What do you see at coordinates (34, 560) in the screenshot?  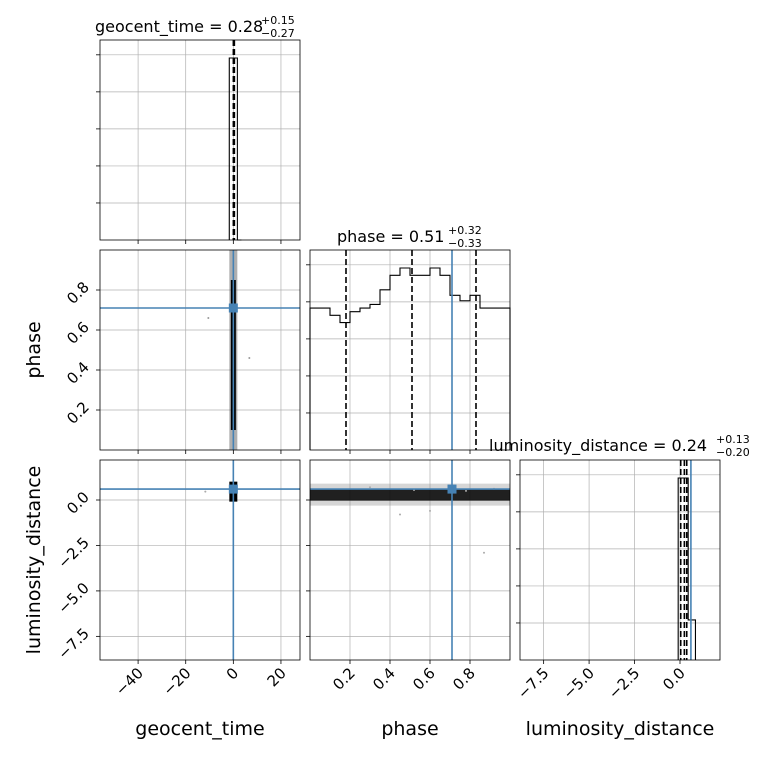 I see `ylabel-luminosity-distance: luminosity_distance` at bounding box center [34, 560].